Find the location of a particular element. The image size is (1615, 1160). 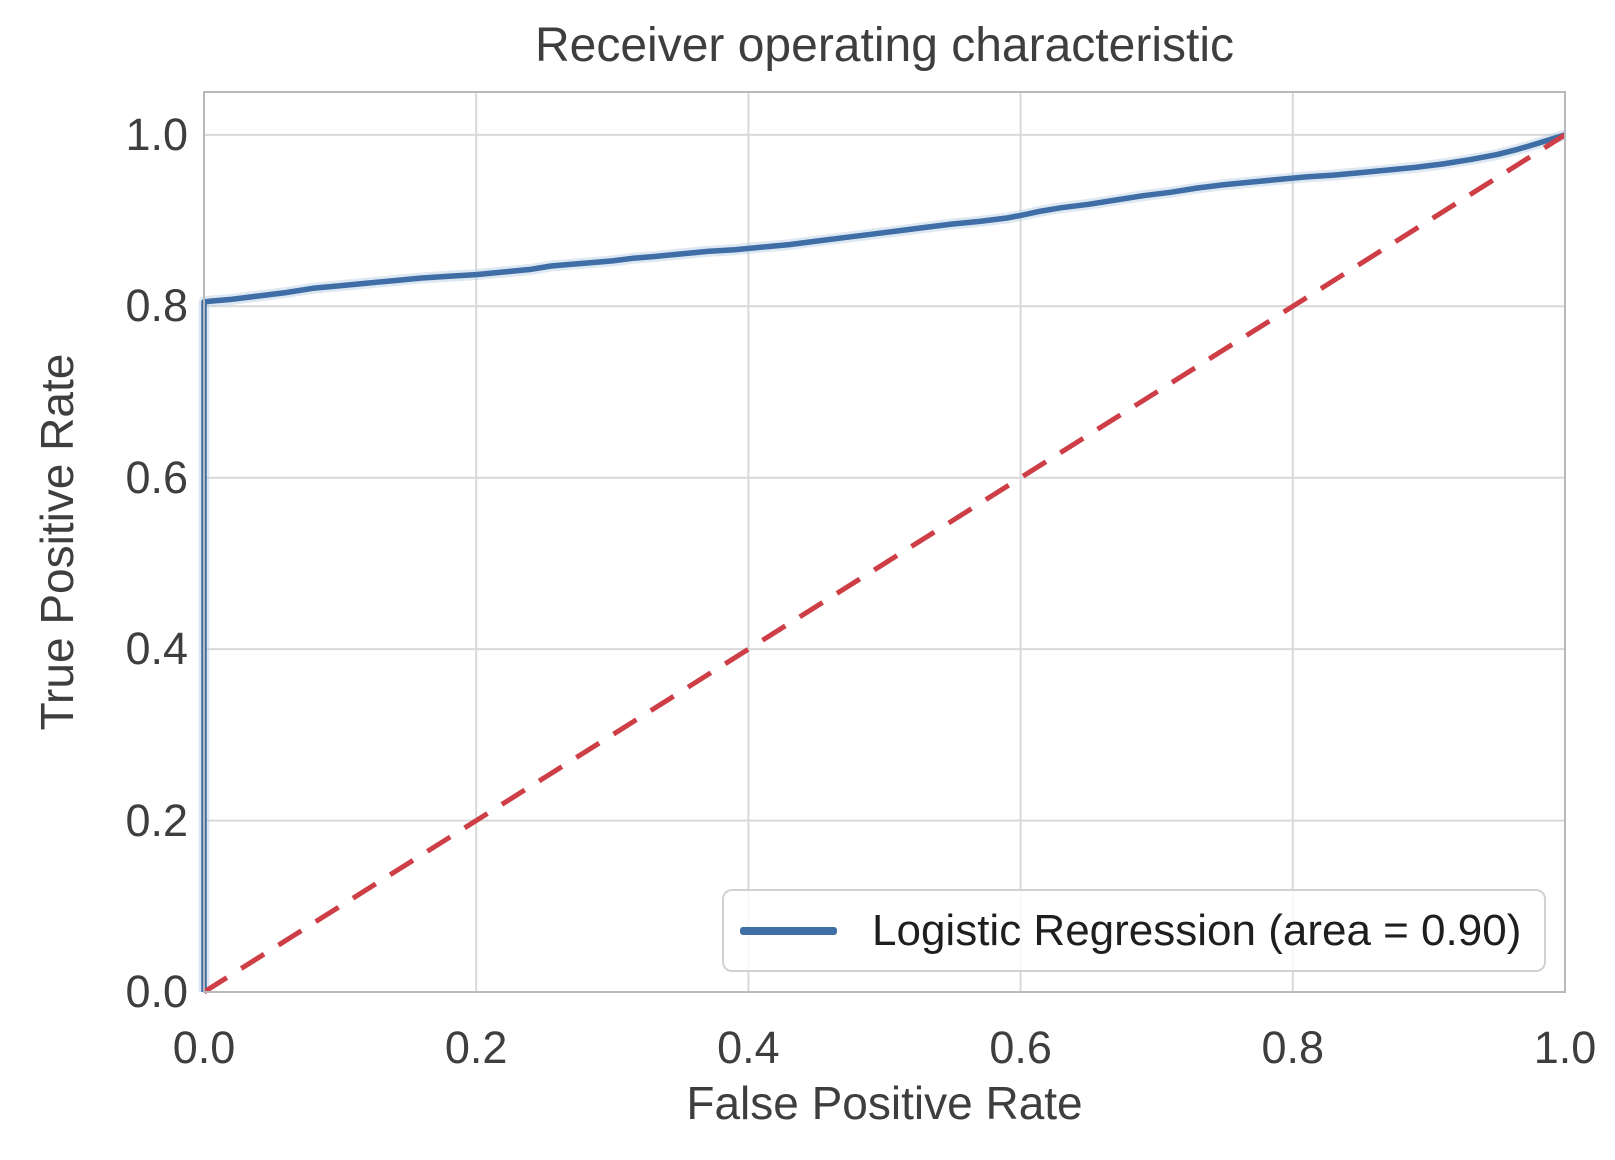

x-tick-label: 0.2 is located at coordinates (476, 1047).